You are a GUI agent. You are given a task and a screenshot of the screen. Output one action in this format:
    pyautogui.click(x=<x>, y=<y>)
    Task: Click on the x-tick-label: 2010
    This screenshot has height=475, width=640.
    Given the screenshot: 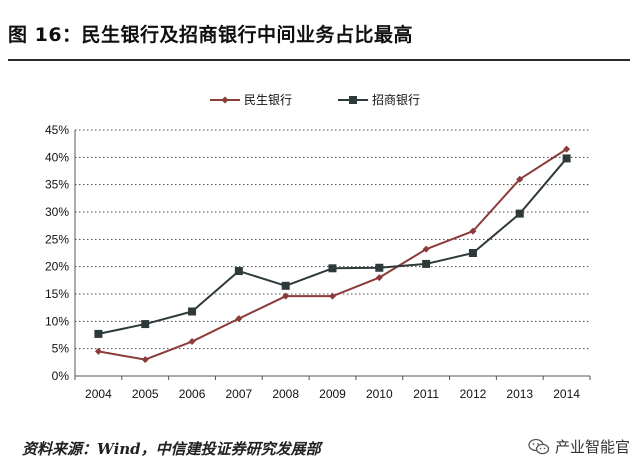 What is the action you would take?
    pyautogui.click(x=379, y=394)
    